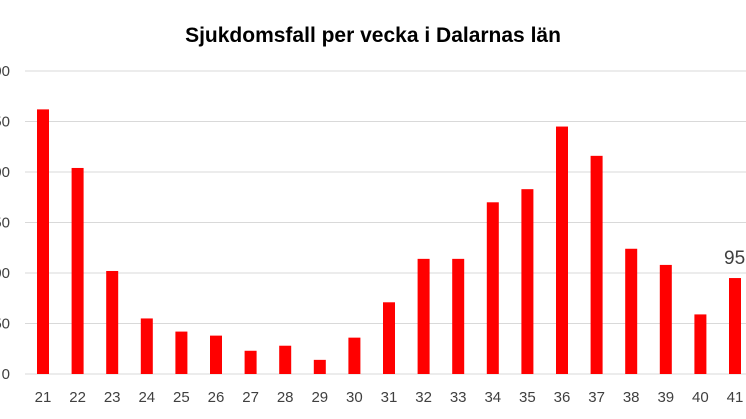 The image size is (746, 419). I want to click on x-tick-label: 38, so click(631, 397).